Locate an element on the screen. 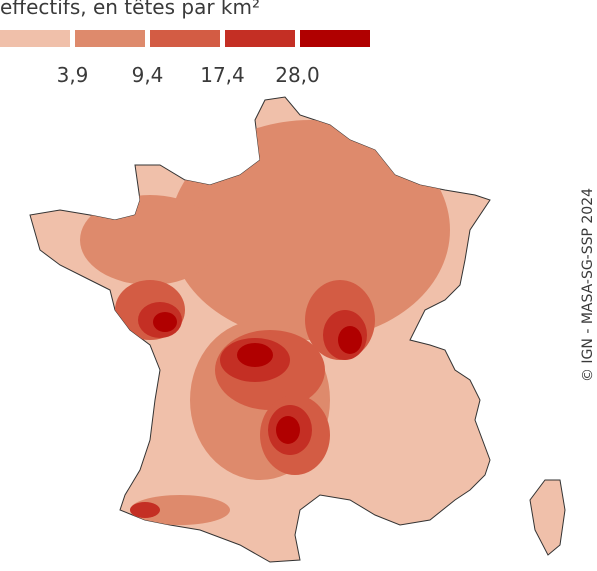 The width and height of the screenshot is (597, 571). legend-label: 17,4 is located at coordinates (222, 75).